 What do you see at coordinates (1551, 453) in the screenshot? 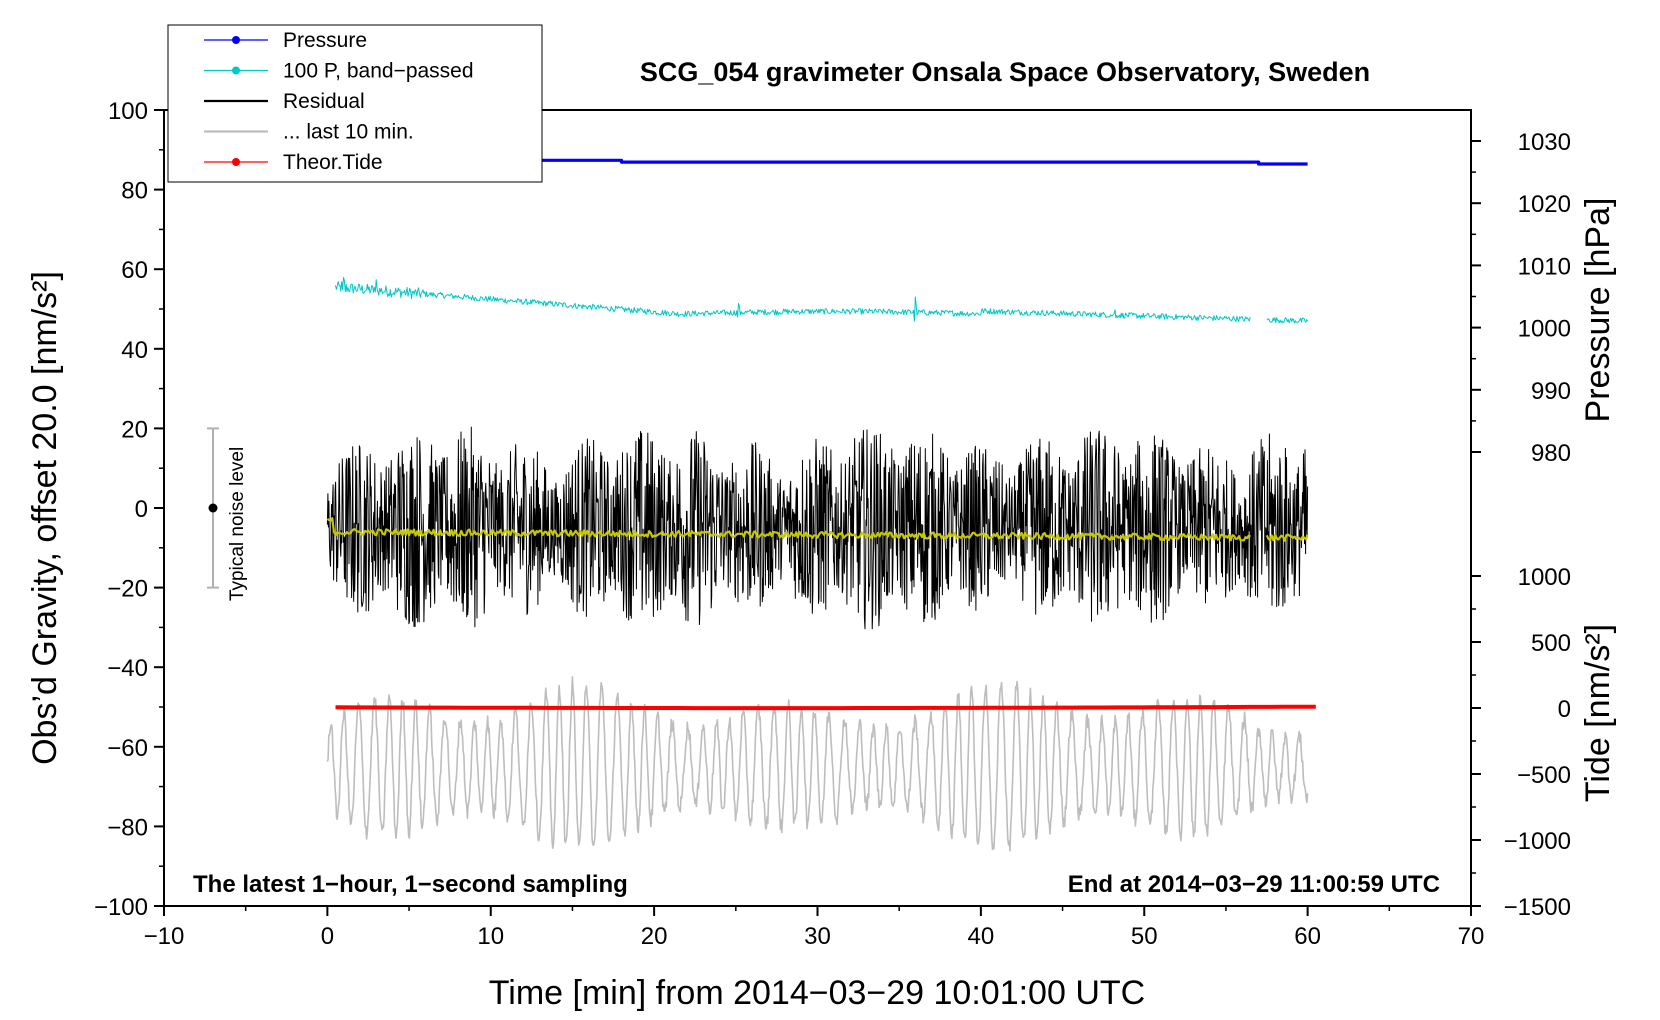
I see `pressure-tick-label: 980` at bounding box center [1551, 453].